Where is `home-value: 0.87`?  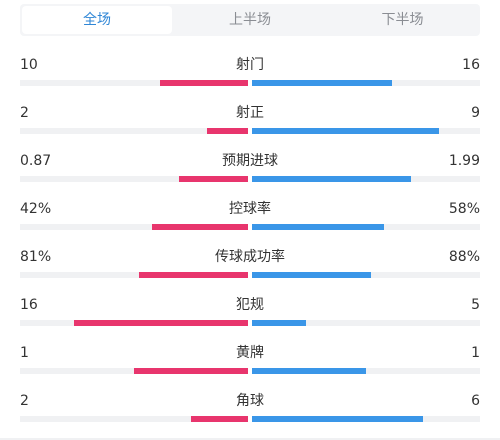 home-value: 0.87 is located at coordinates (36, 161).